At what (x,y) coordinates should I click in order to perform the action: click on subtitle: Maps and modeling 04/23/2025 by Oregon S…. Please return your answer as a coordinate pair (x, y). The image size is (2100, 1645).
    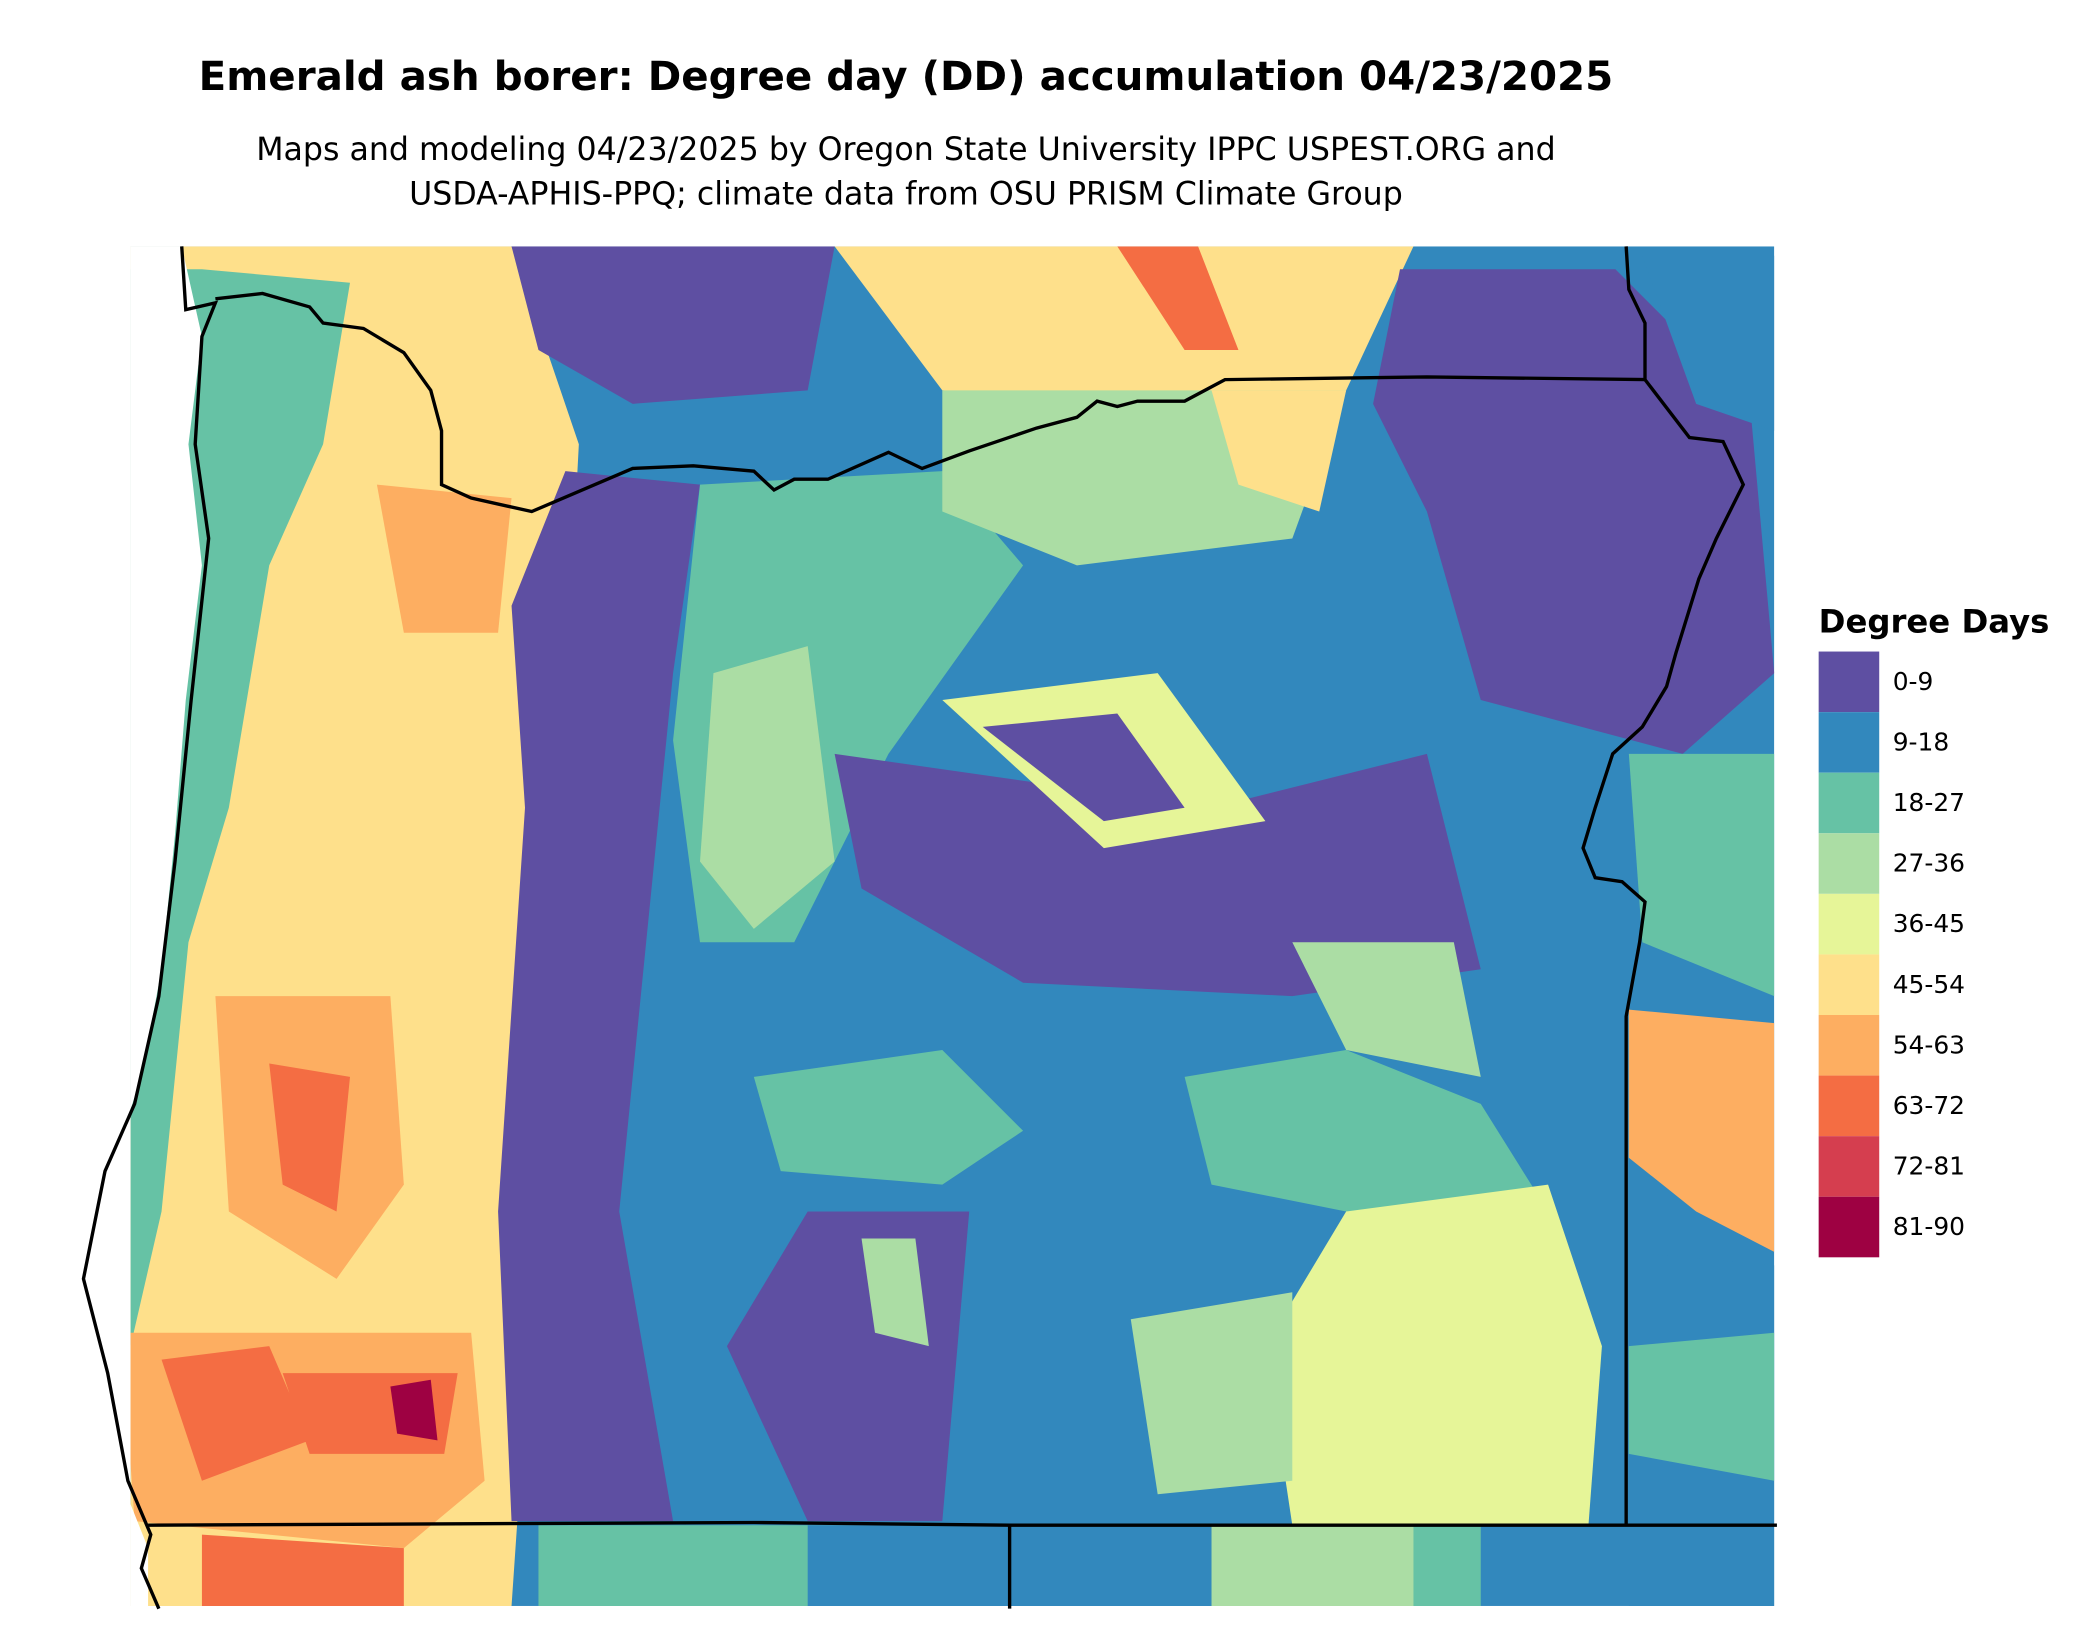
    Looking at the image, I should click on (905, 150).